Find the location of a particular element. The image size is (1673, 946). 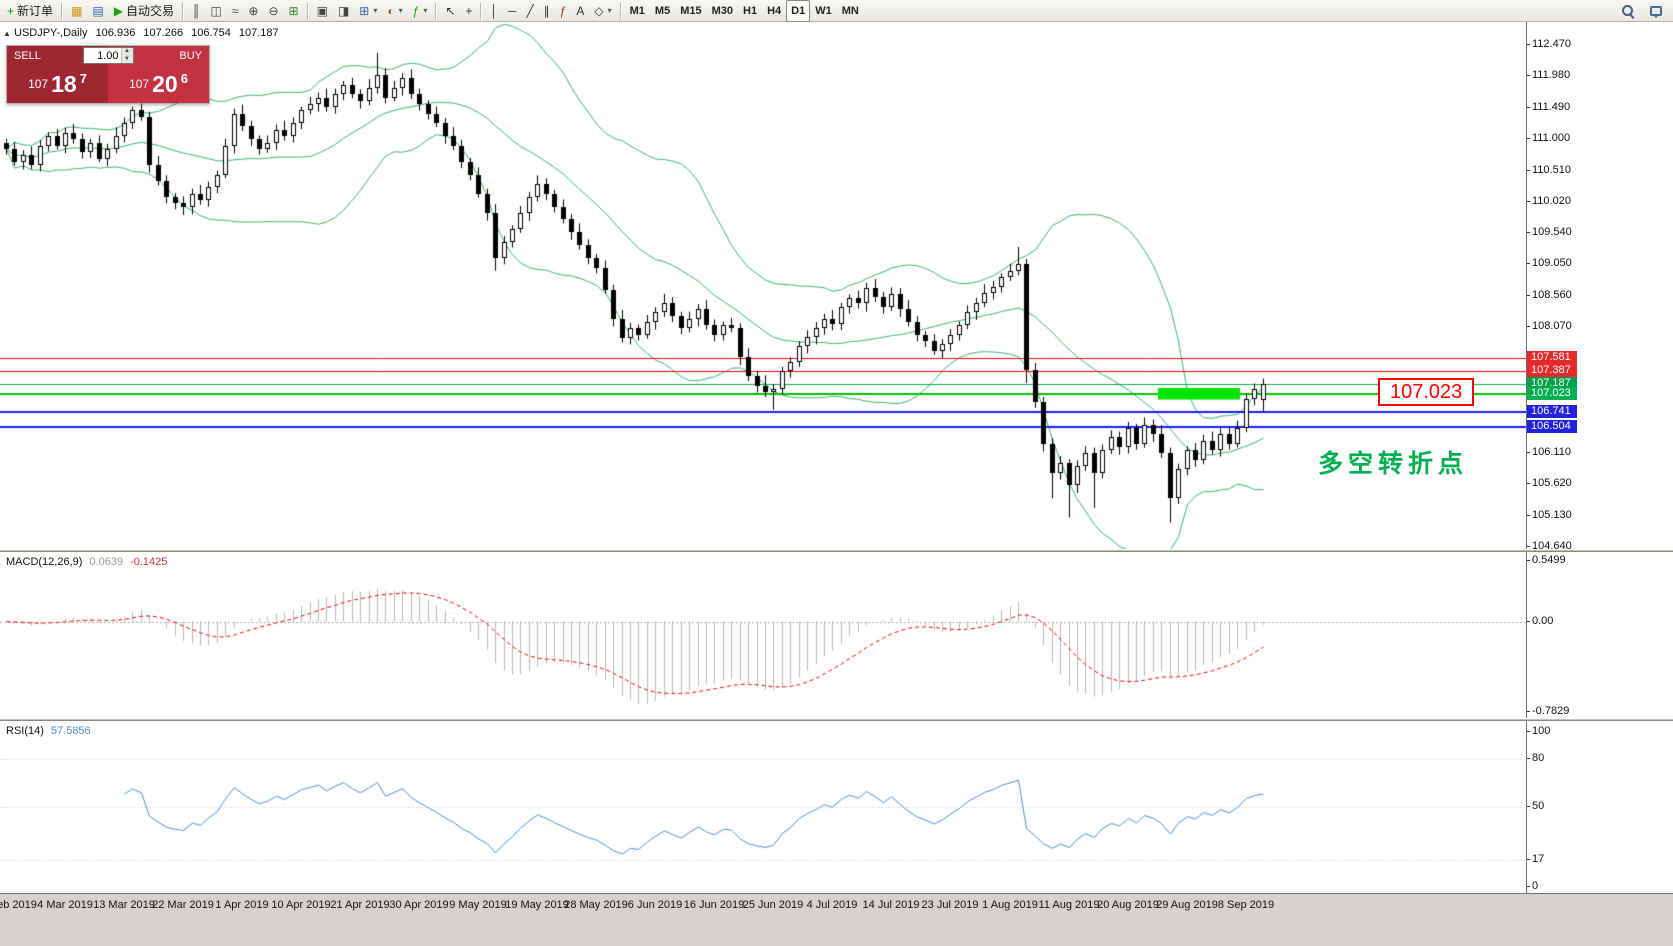

indicators-button: ƒ ▾ is located at coordinates (420, 11).